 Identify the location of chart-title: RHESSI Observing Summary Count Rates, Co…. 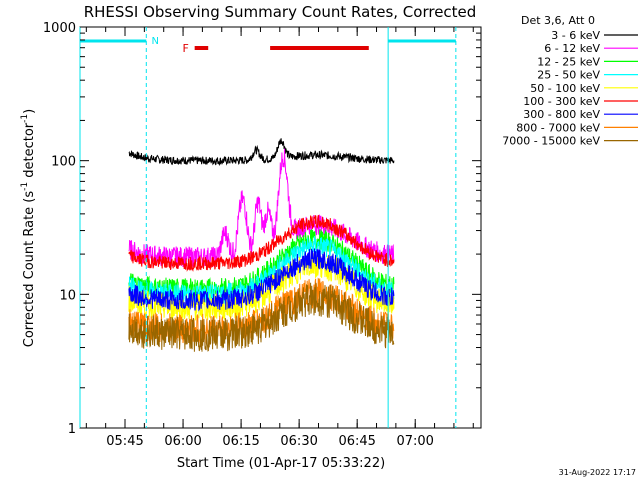
(280, 12).